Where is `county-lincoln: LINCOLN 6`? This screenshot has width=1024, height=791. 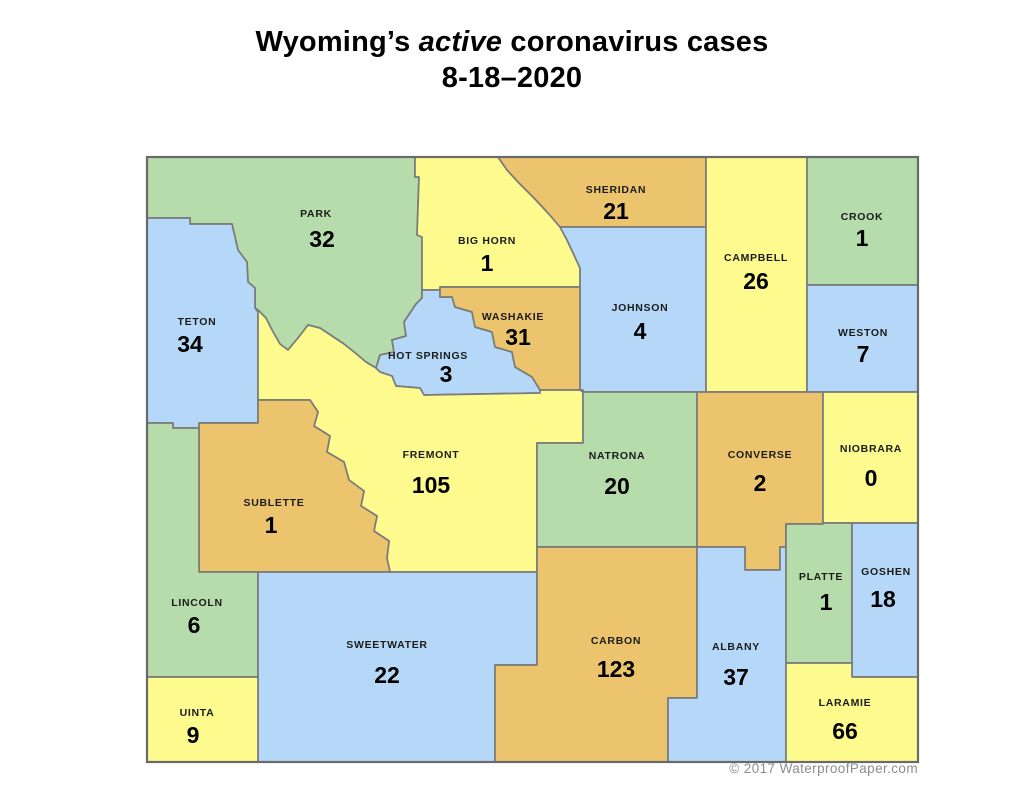 county-lincoln: LINCOLN 6 is located at coordinates (202, 550).